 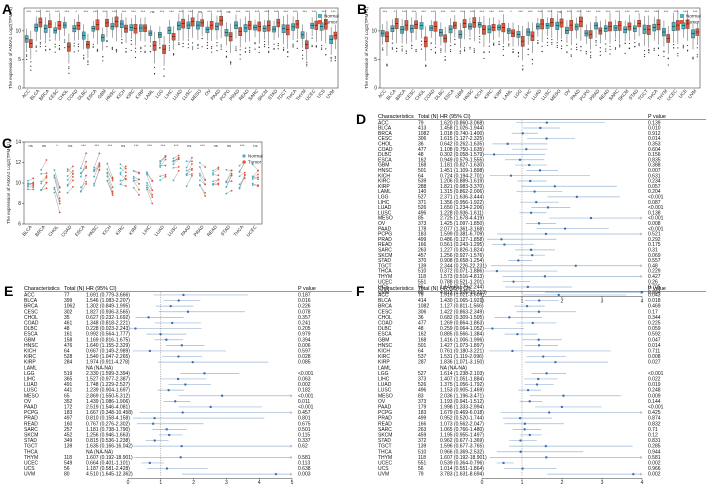 I want to click on row-hr-ci: 0.539 (0.364-0.796), so click(x=462, y=464).